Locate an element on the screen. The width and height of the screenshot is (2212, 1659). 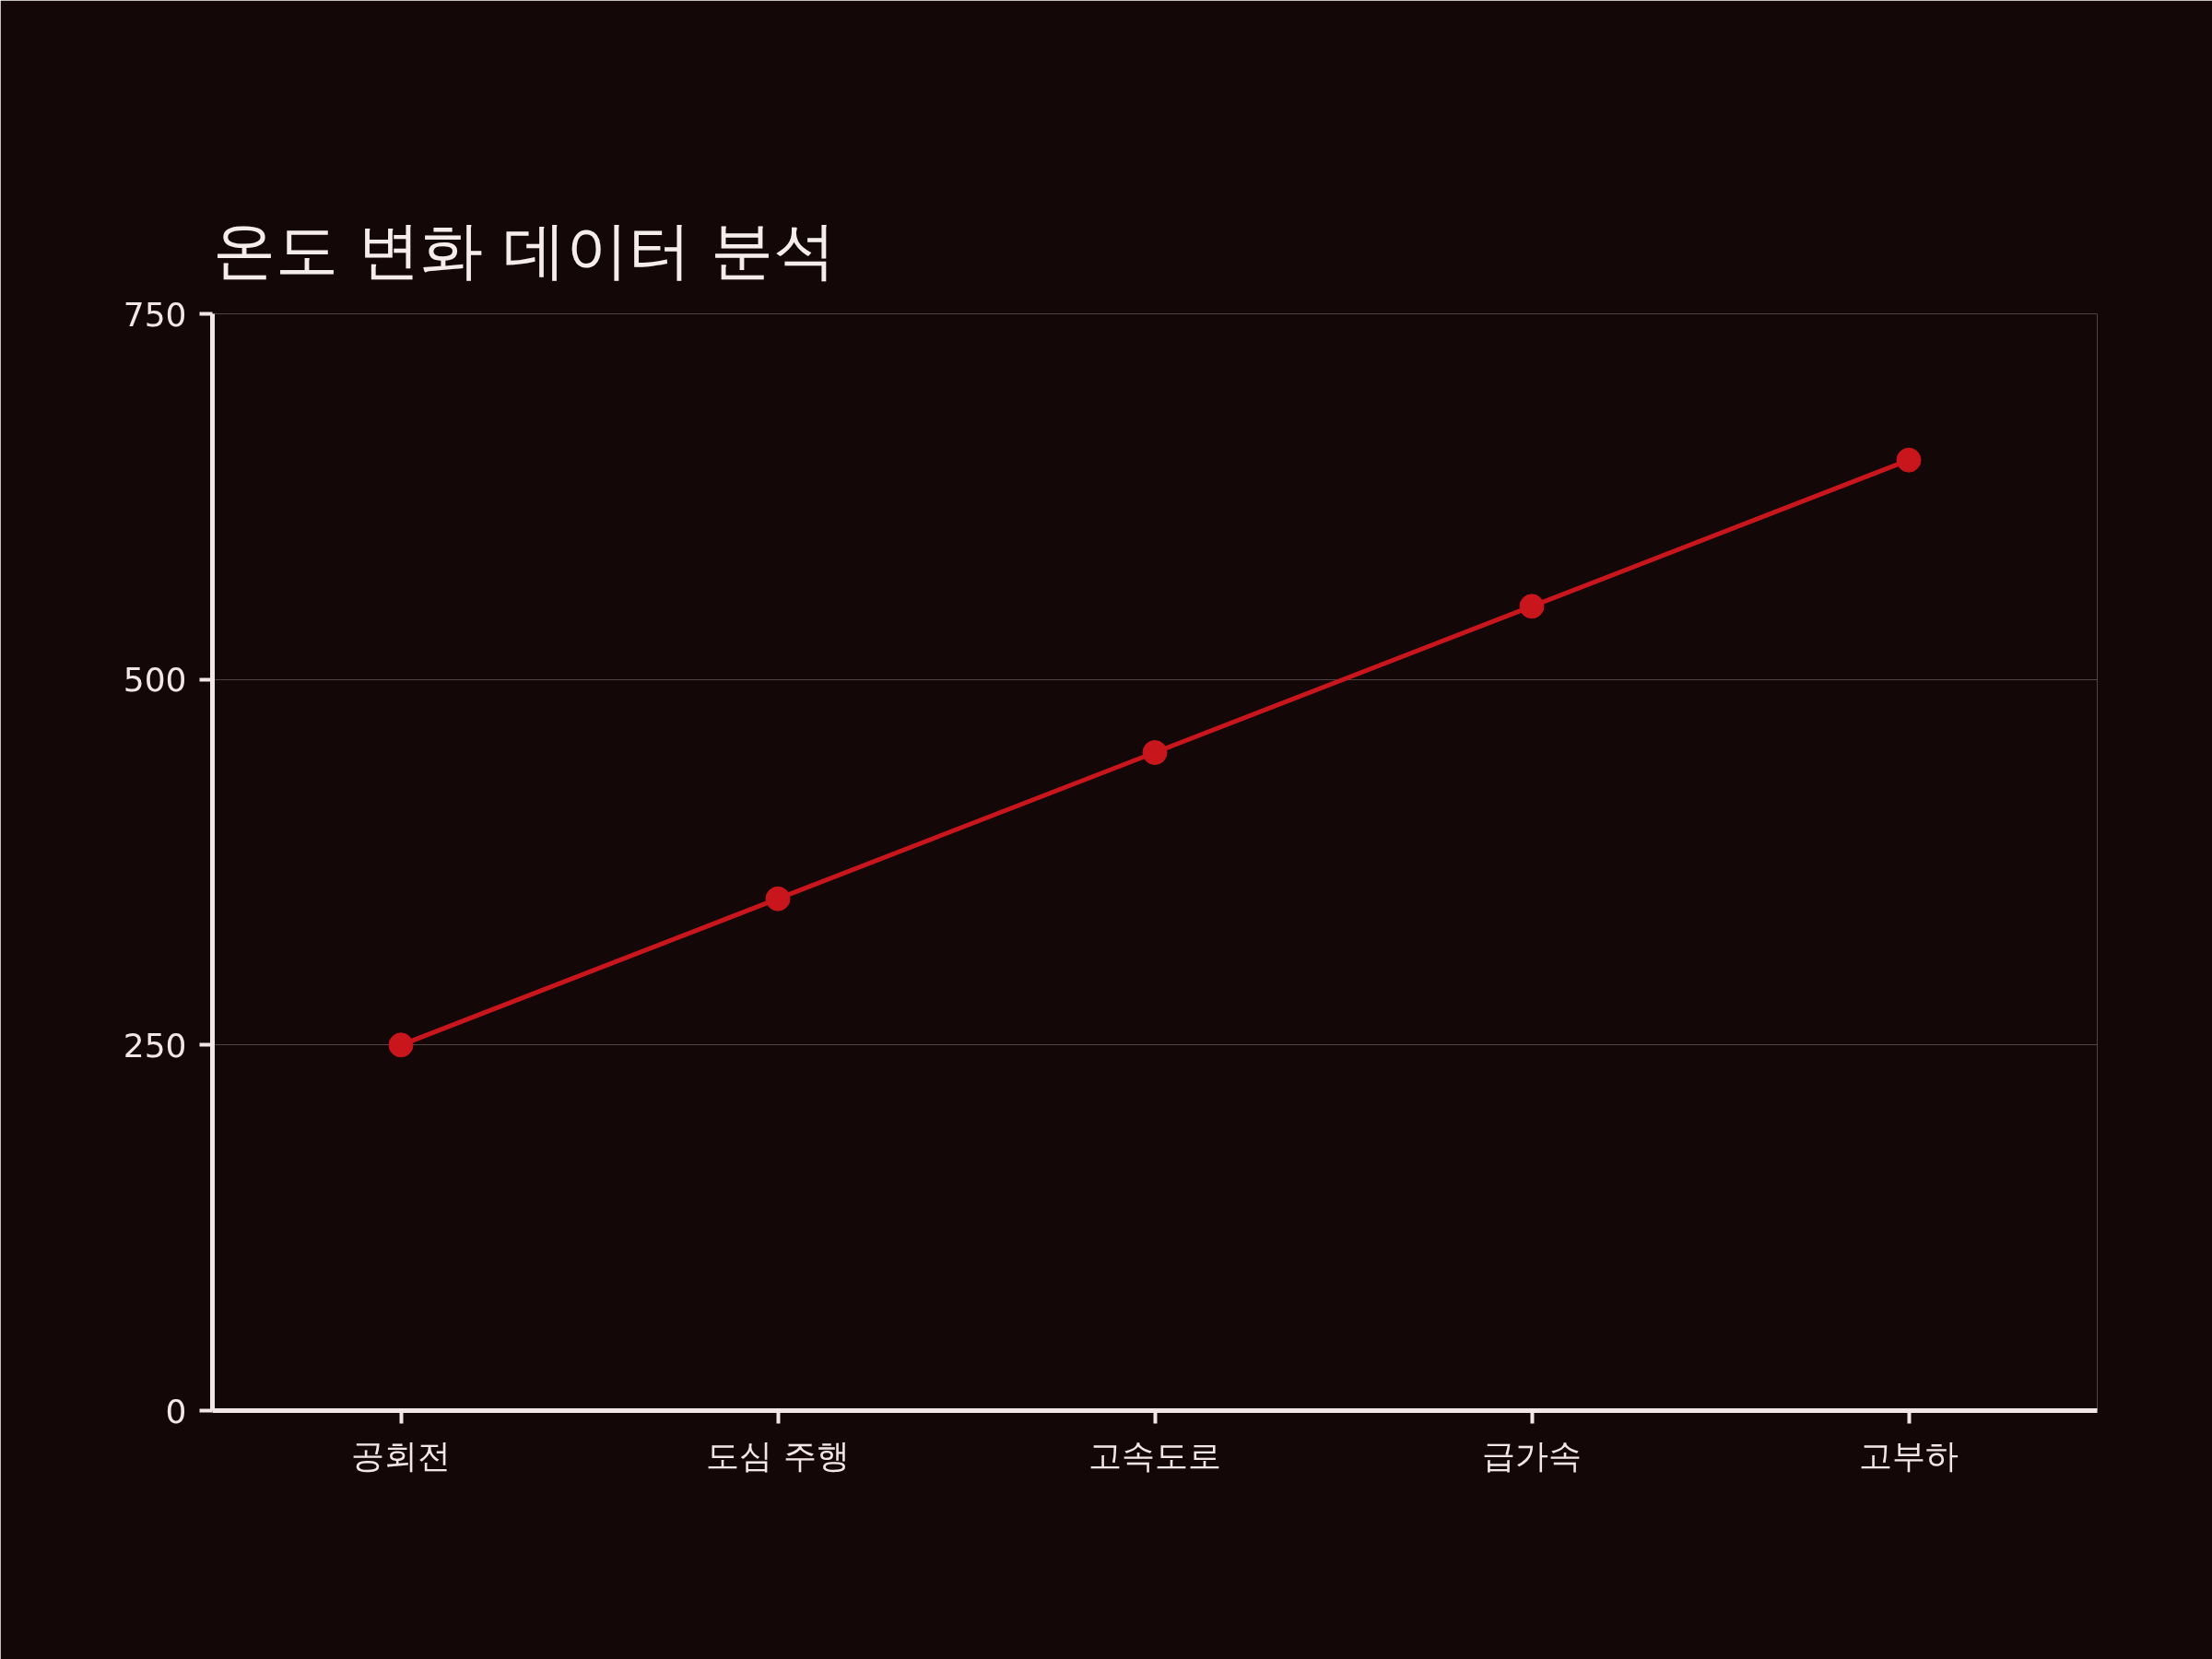
y-tick-label: 500 is located at coordinates (155, 680).